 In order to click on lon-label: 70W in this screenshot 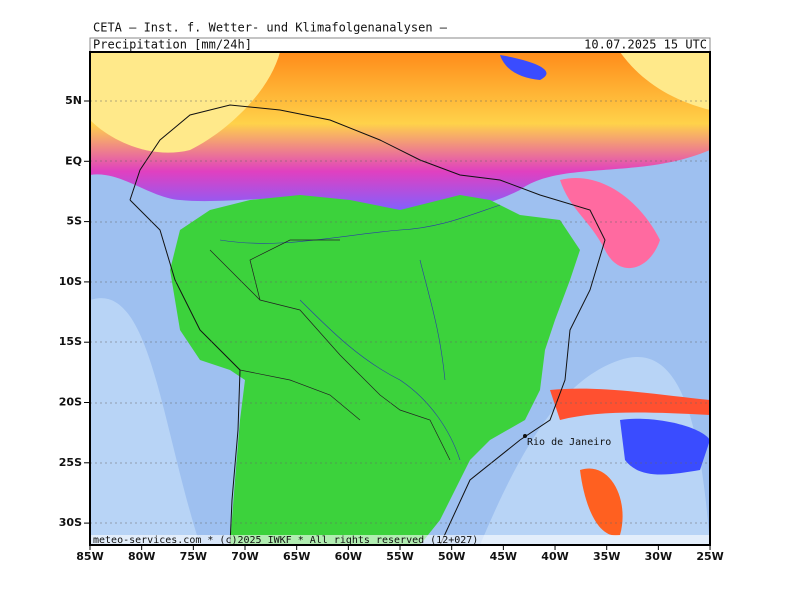, I will do `click(244, 556)`.